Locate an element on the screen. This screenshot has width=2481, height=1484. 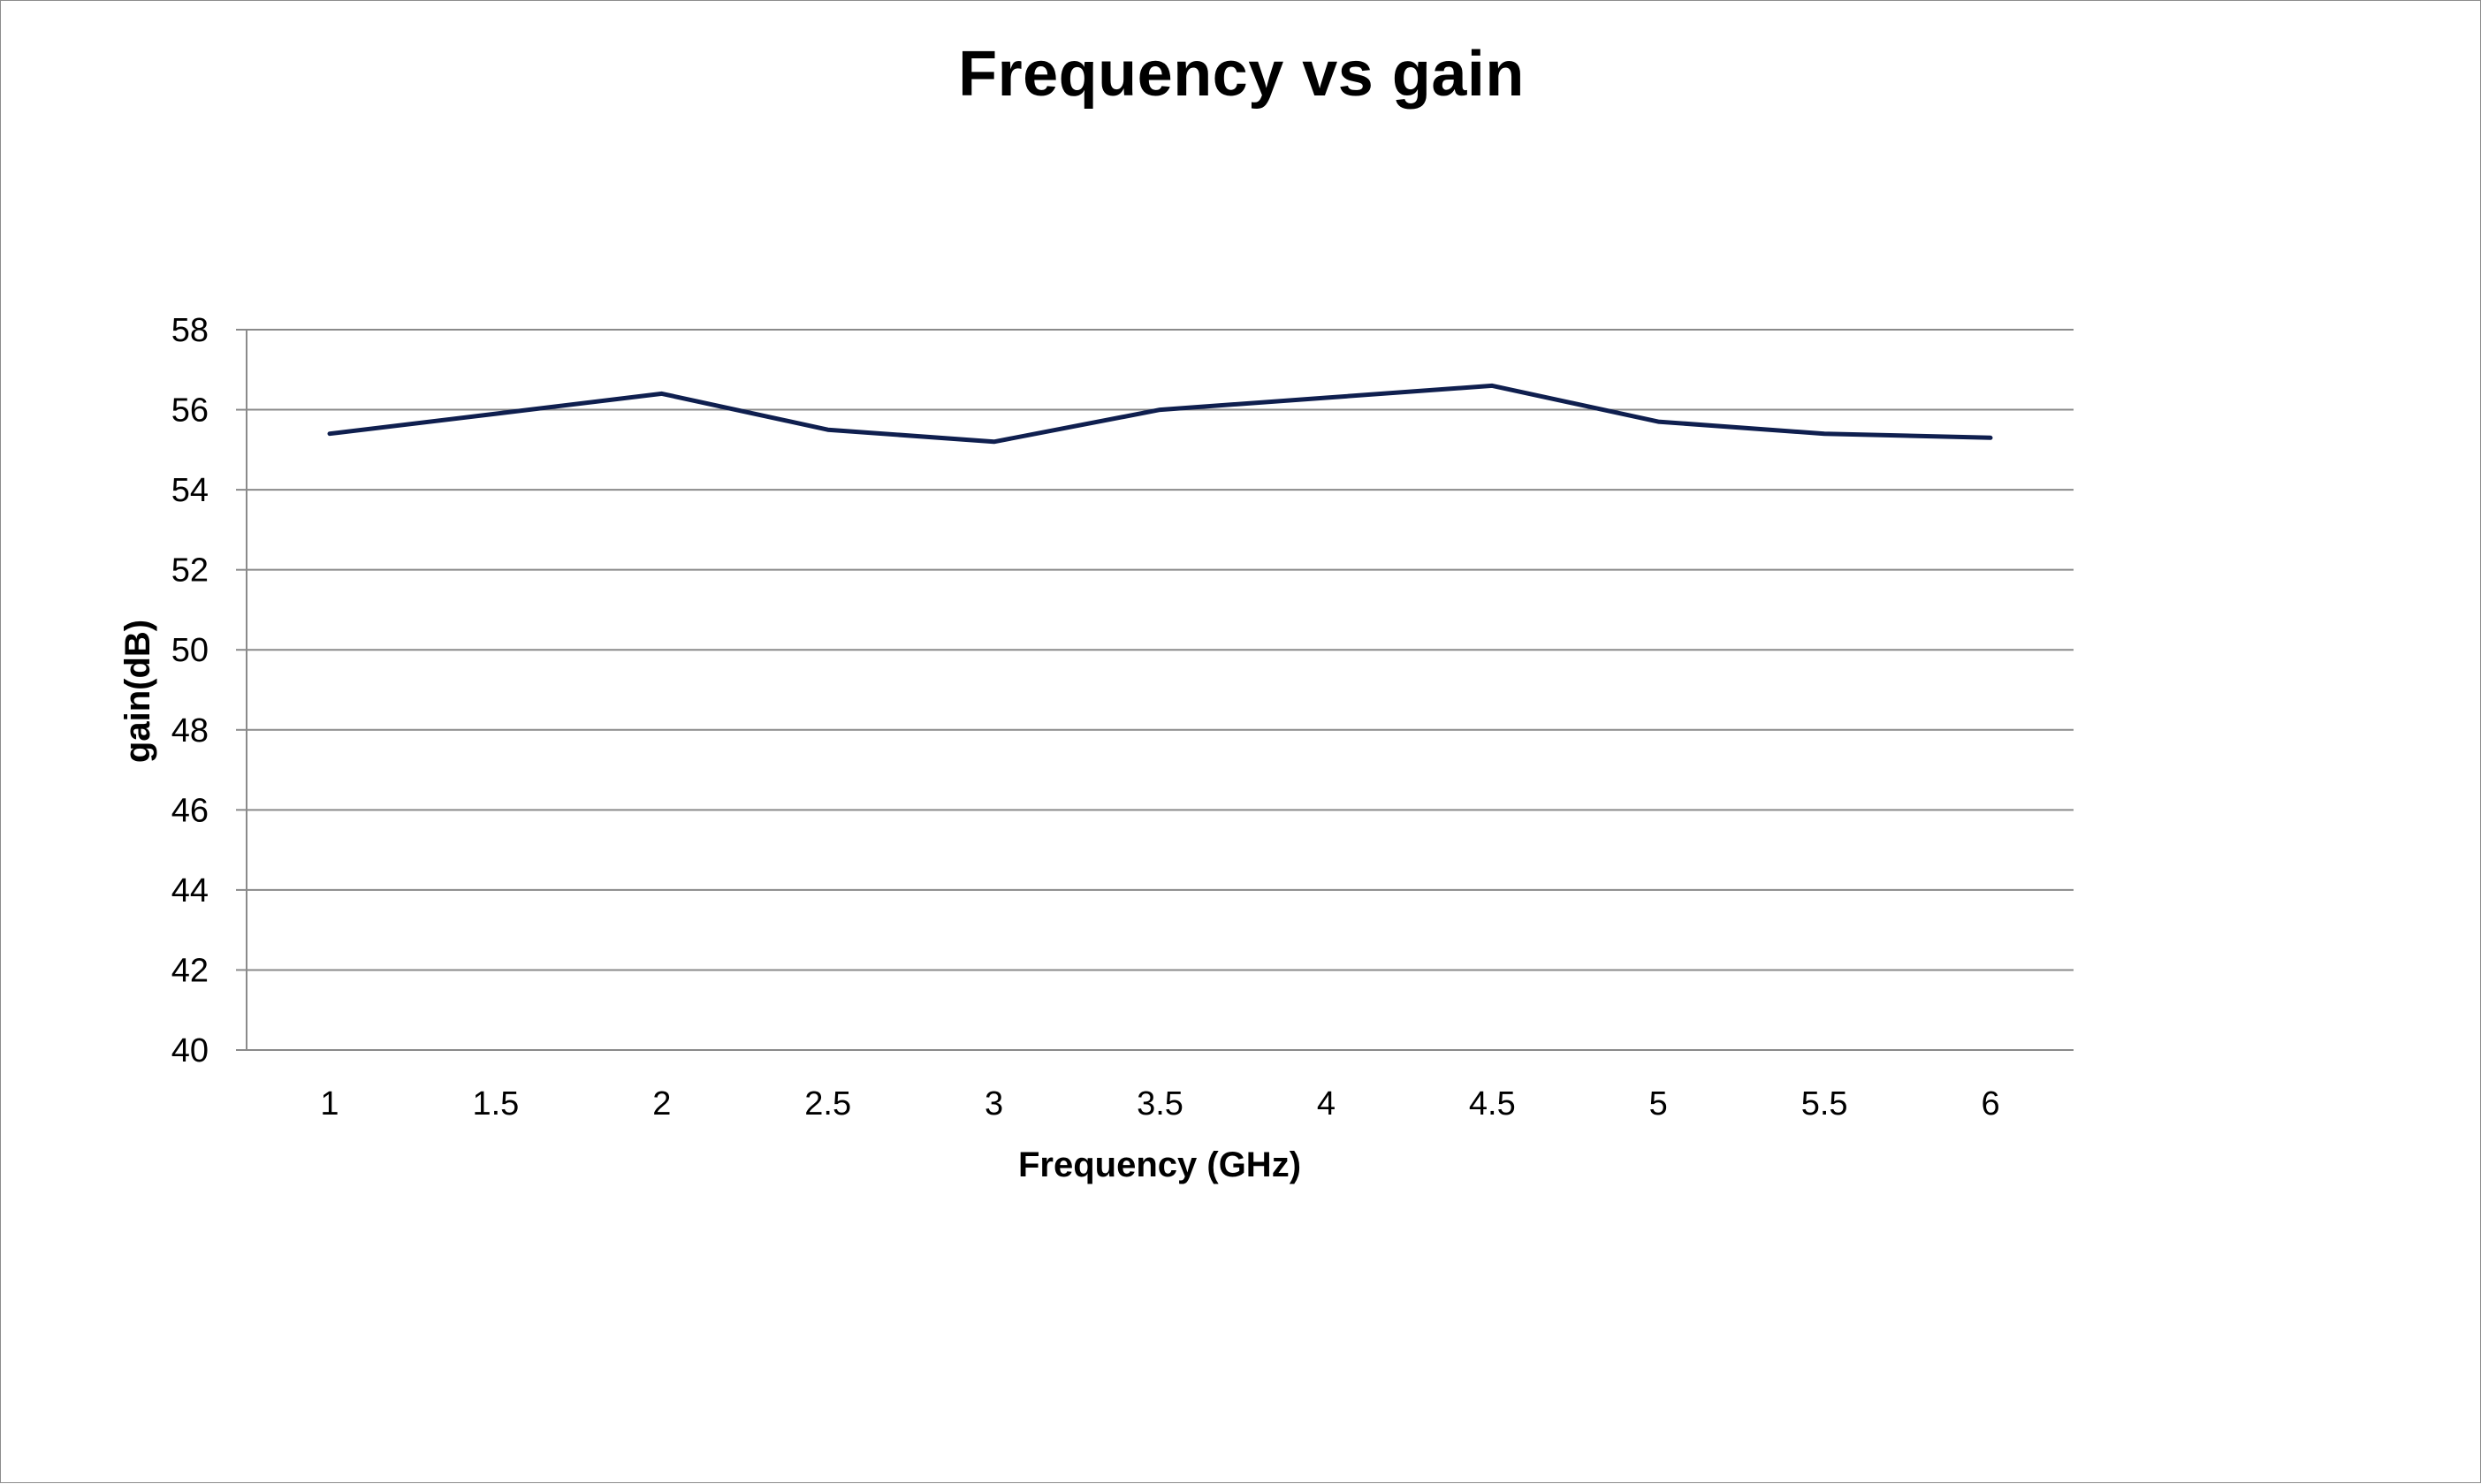
x-axis-title: Frequency (GHz) is located at coordinates (1159, 1164).